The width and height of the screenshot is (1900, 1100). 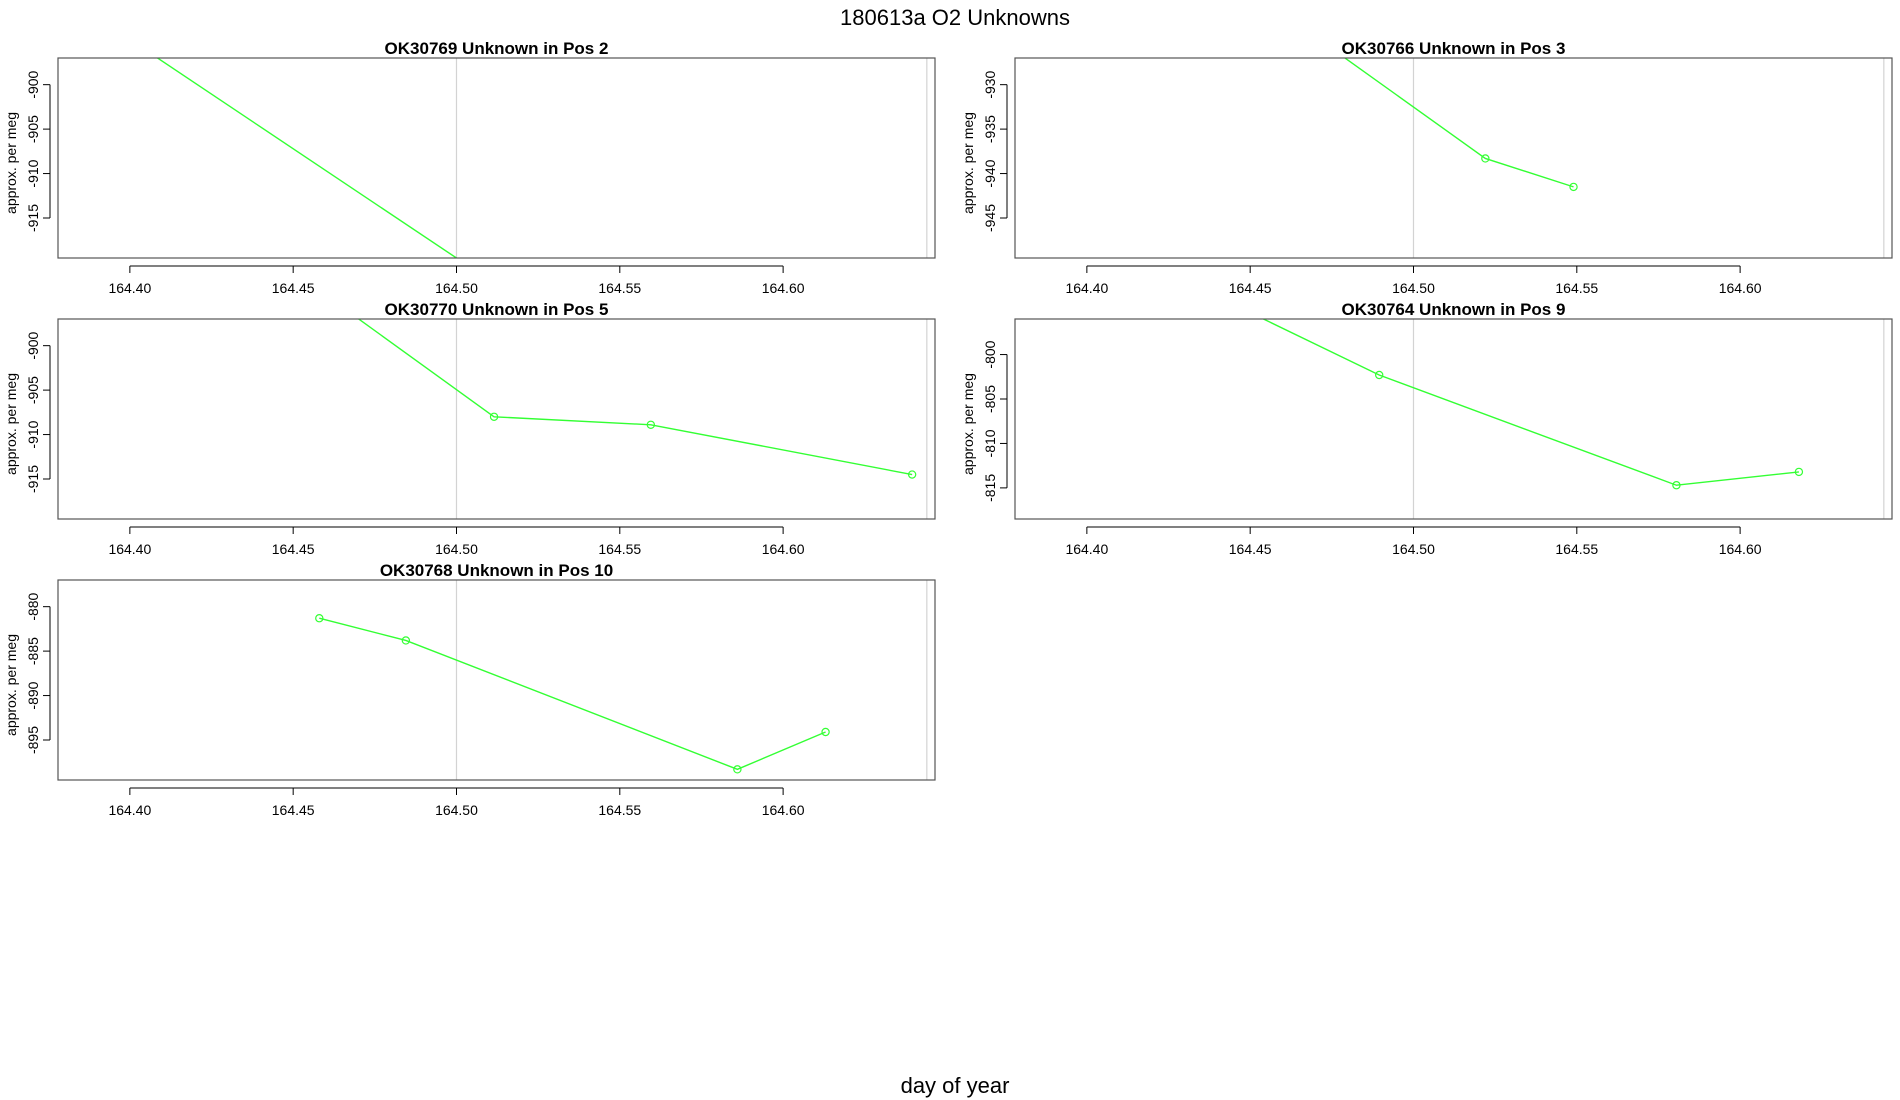 What do you see at coordinates (990, 488) in the screenshot?
I see `y-tick-label: -815` at bounding box center [990, 488].